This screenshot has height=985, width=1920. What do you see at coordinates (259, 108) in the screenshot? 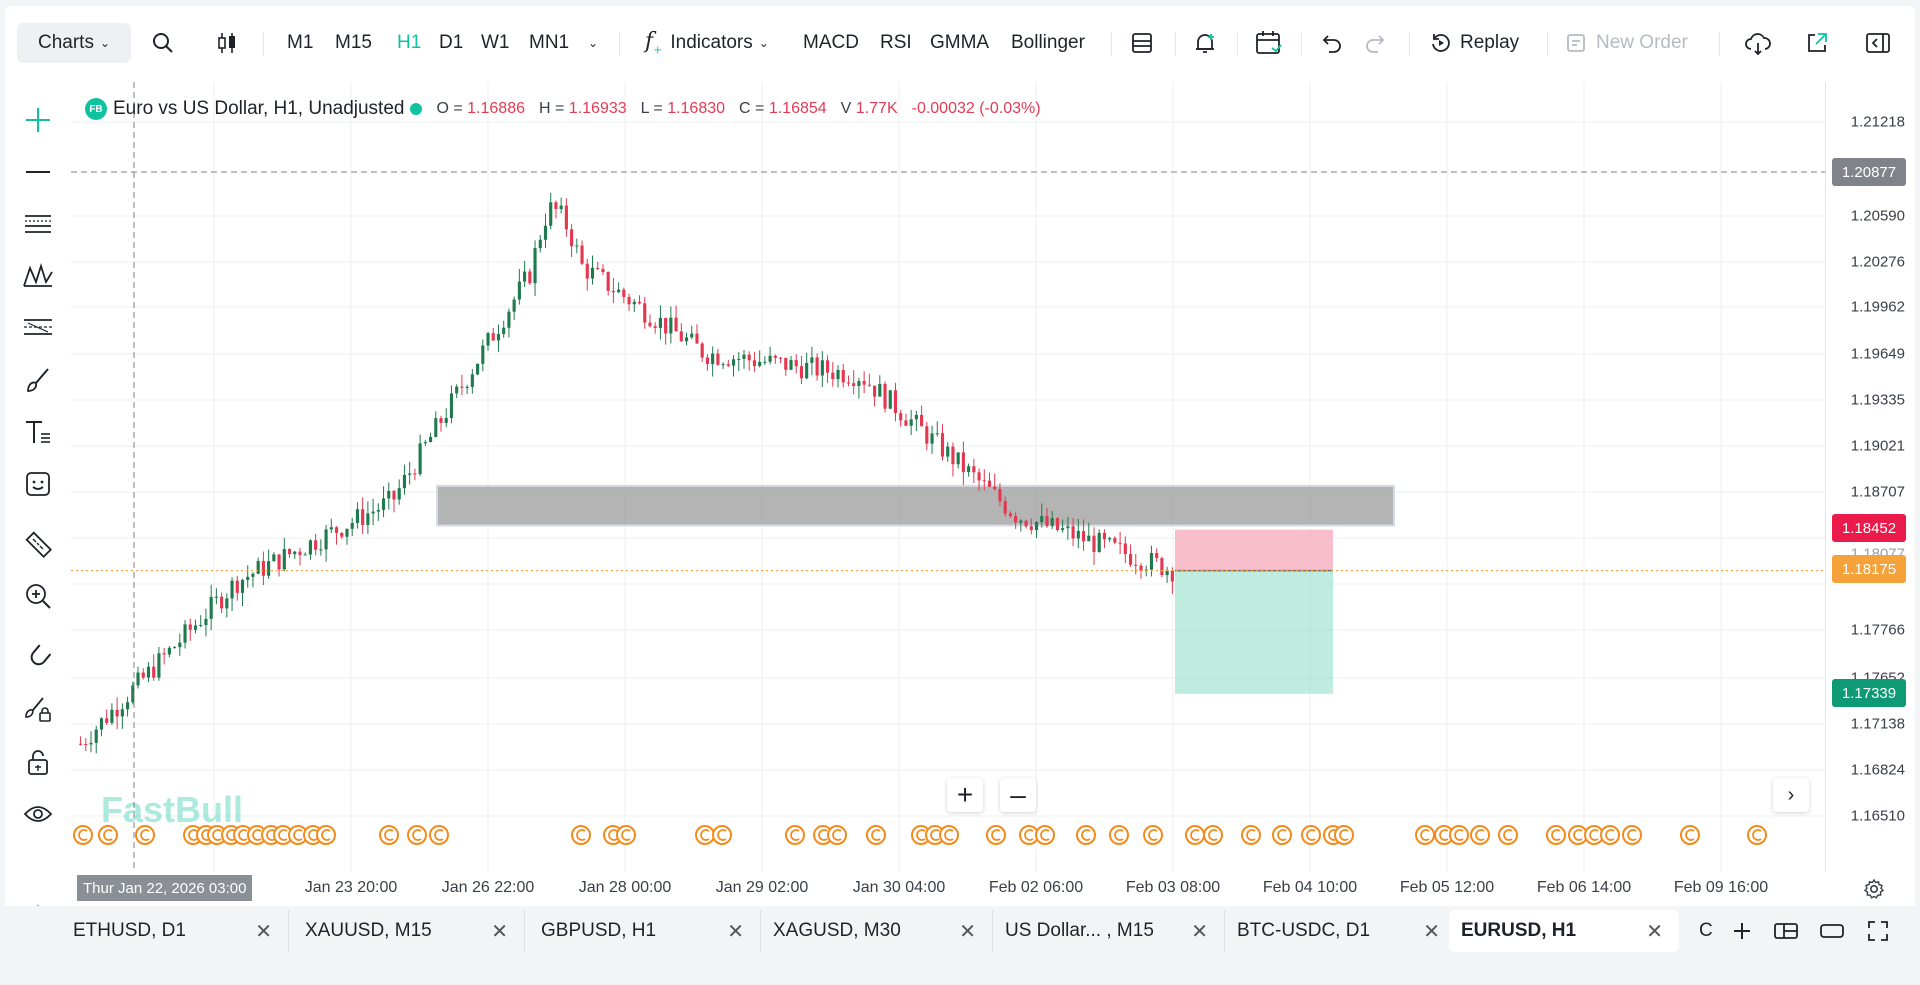
I see `symbol-title: Euro vs US Dollar, H1, Unadjusted` at bounding box center [259, 108].